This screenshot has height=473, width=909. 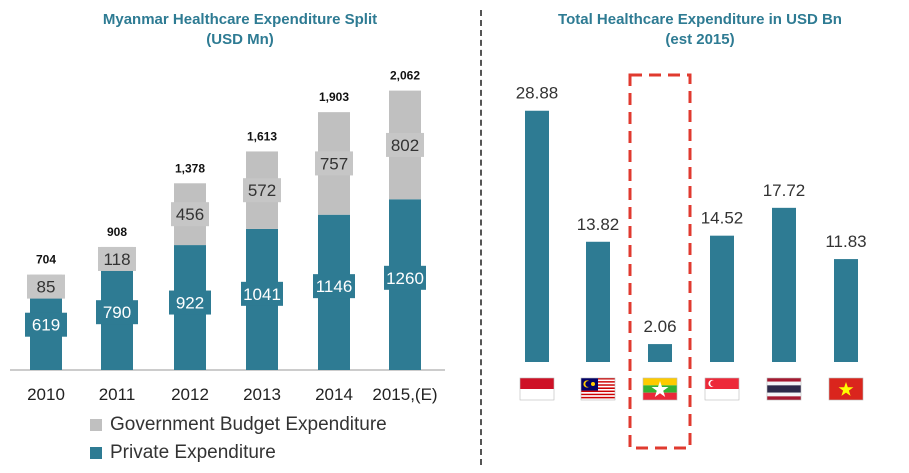 I want to click on legend-swatch-private, so click(x=96, y=453).